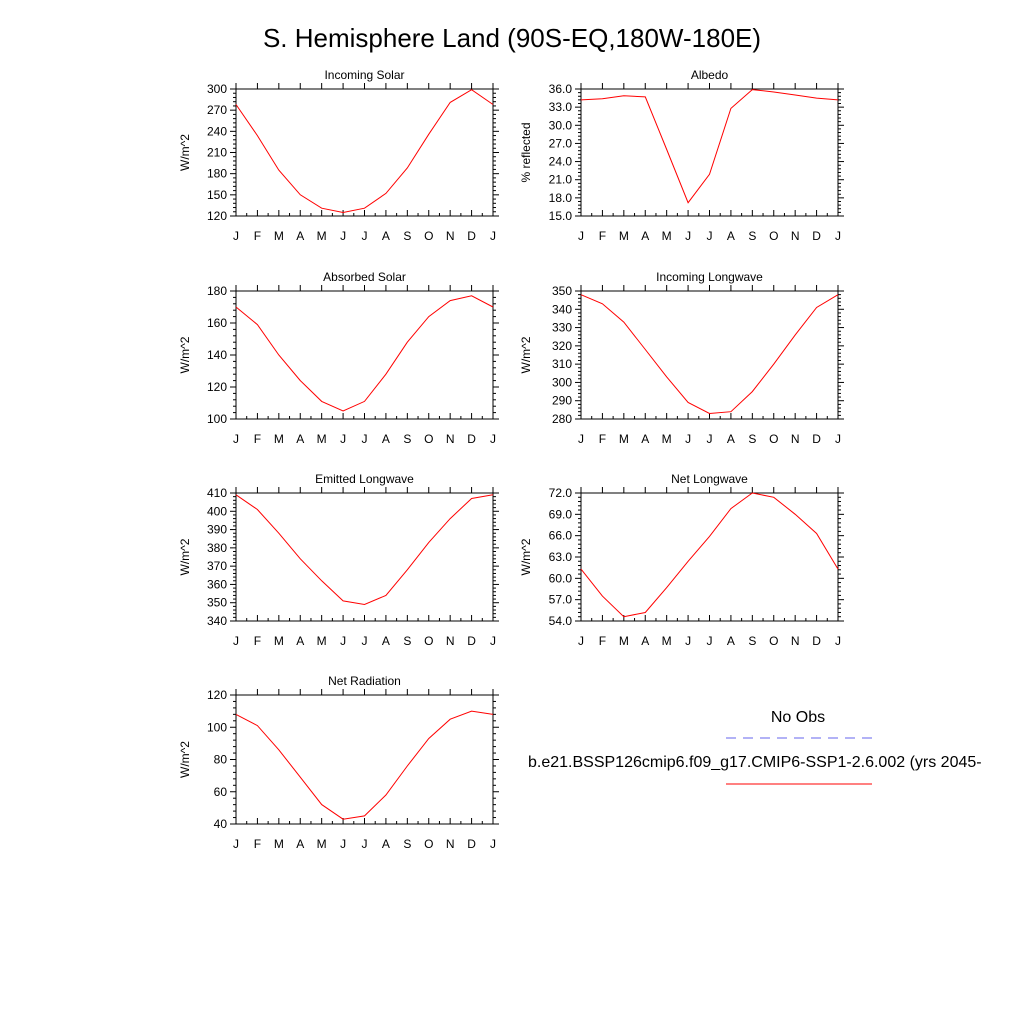 The width and height of the screenshot is (1024, 1024). Describe the element at coordinates (217, 584) in the screenshot. I see `emitted-longwave-ytick-label: 360` at that location.